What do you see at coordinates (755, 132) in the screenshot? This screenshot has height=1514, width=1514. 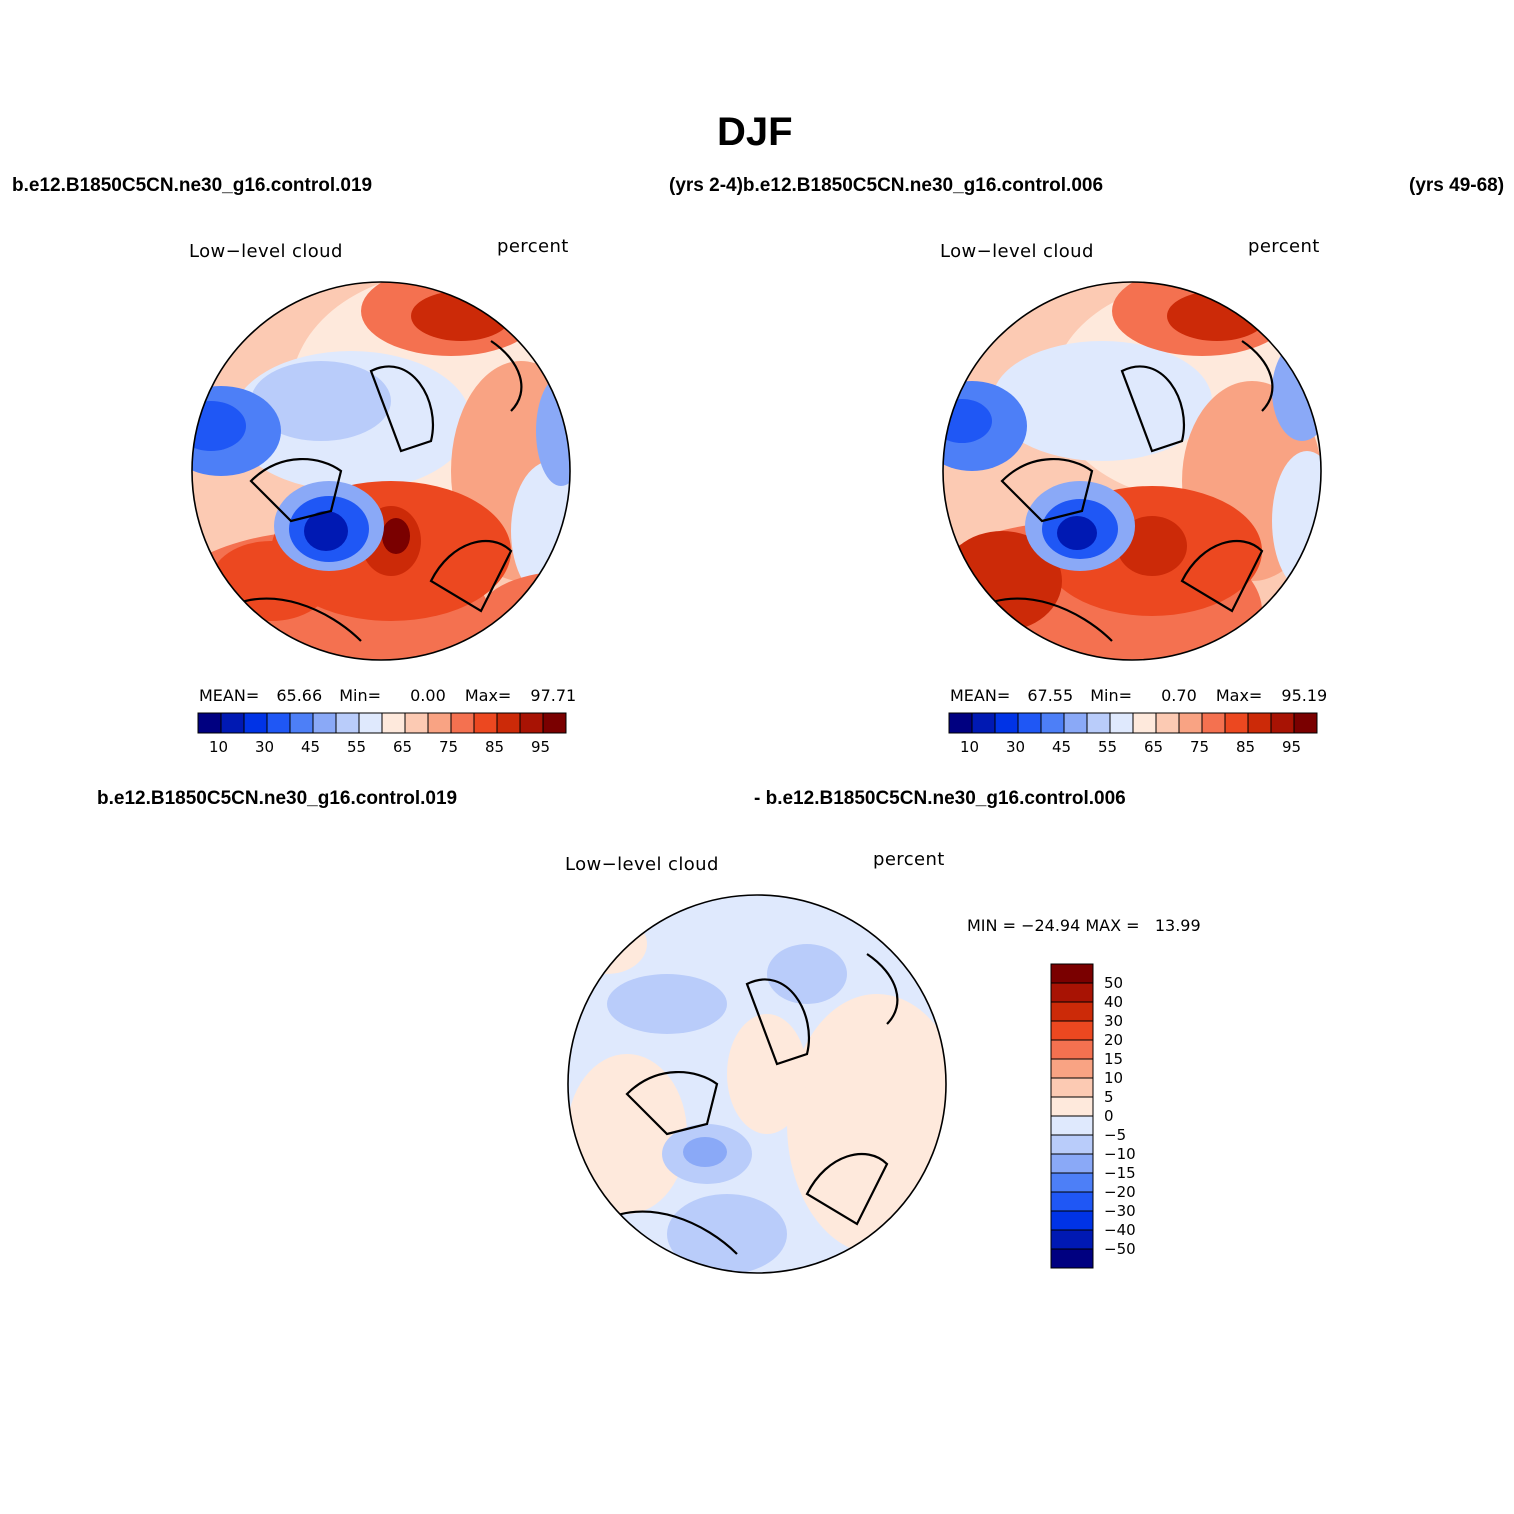 I see `figure-title: DJF` at bounding box center [755, 132].